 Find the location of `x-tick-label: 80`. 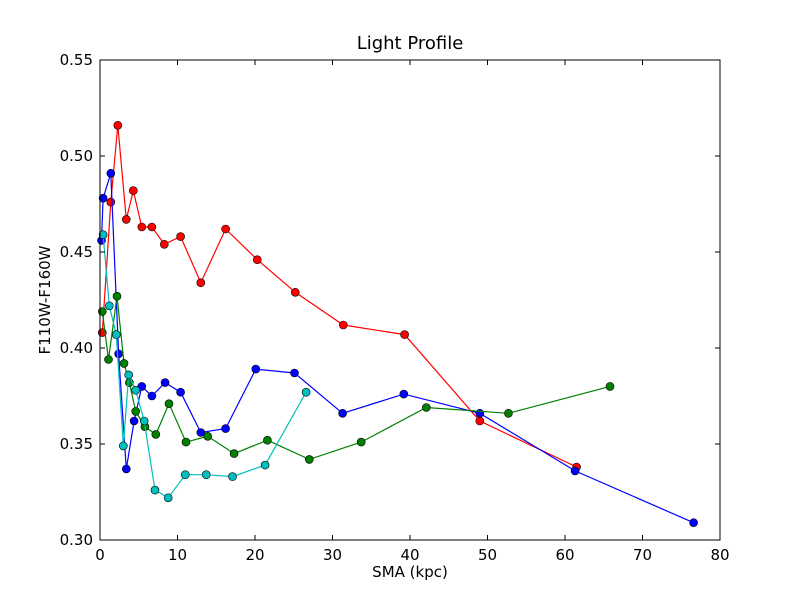

x-tick-label: 80 is located at coordinates (719, 555).